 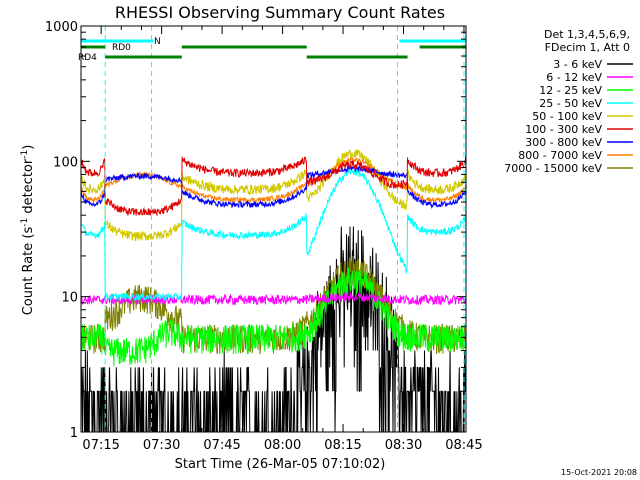 I want to click on y-tick-label-1: 10, so click(x=69, y=298).